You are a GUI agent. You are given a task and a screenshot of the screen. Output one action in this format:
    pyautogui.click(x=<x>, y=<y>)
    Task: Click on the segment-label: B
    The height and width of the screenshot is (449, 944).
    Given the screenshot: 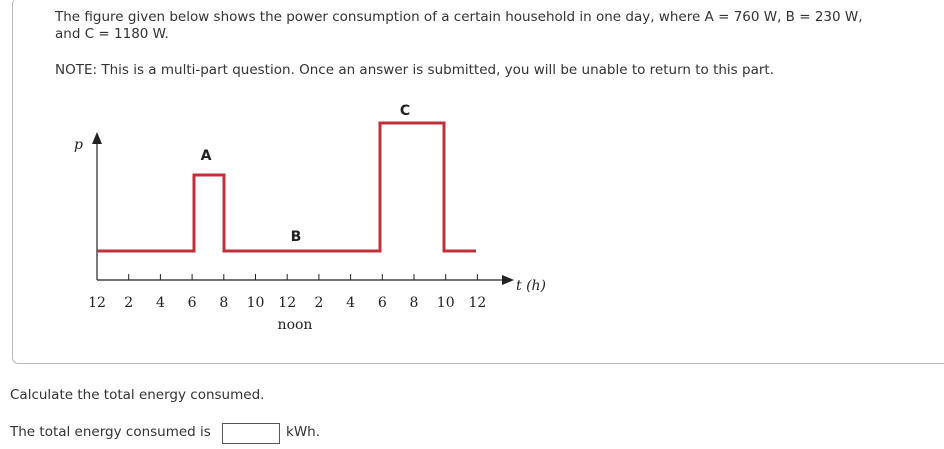 What is the action you would take?
    pyautogui.click(x=296, y=237)
    